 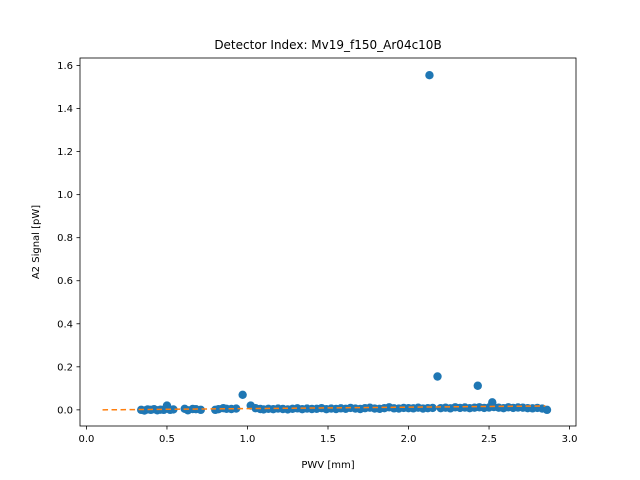 What do you see at coordinates (65, 367) in the screenshot?
I see `y-tick-label: 0.2` at bounding box center [65, 367].